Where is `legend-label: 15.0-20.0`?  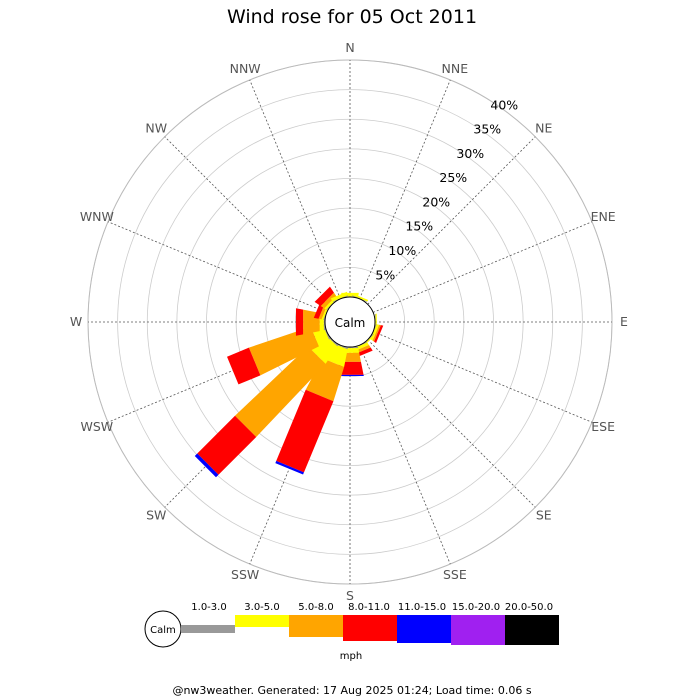 legend-label: 15.0-20.0 is located at coordinates (476, 607).